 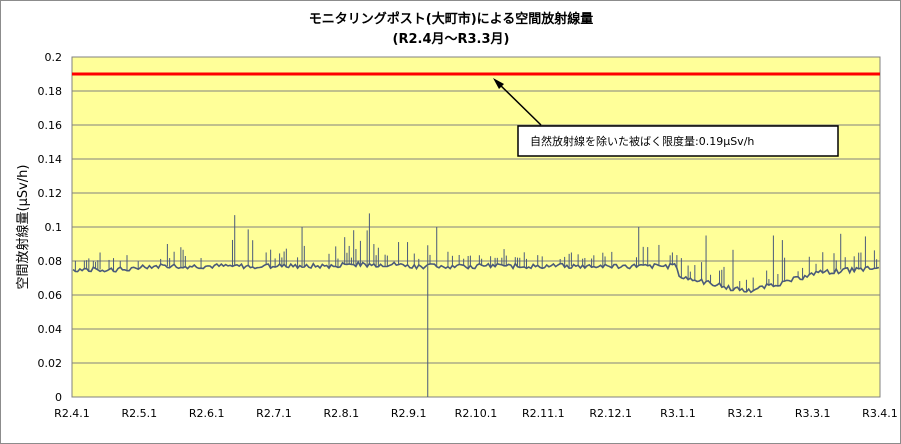 I want to click on y-tick-label: 0.2, so click(x=54, y=57).